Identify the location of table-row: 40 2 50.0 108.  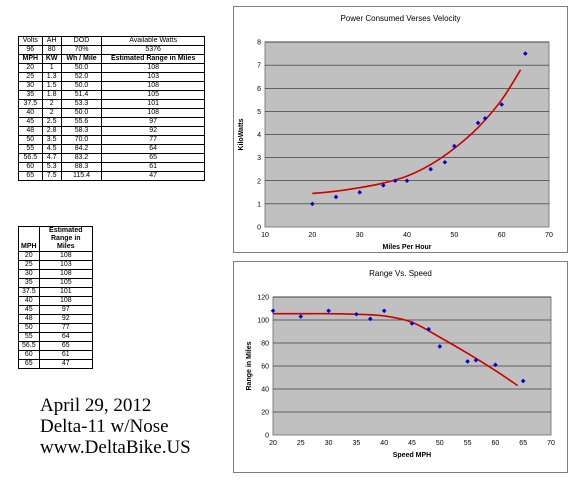
(111, 113).